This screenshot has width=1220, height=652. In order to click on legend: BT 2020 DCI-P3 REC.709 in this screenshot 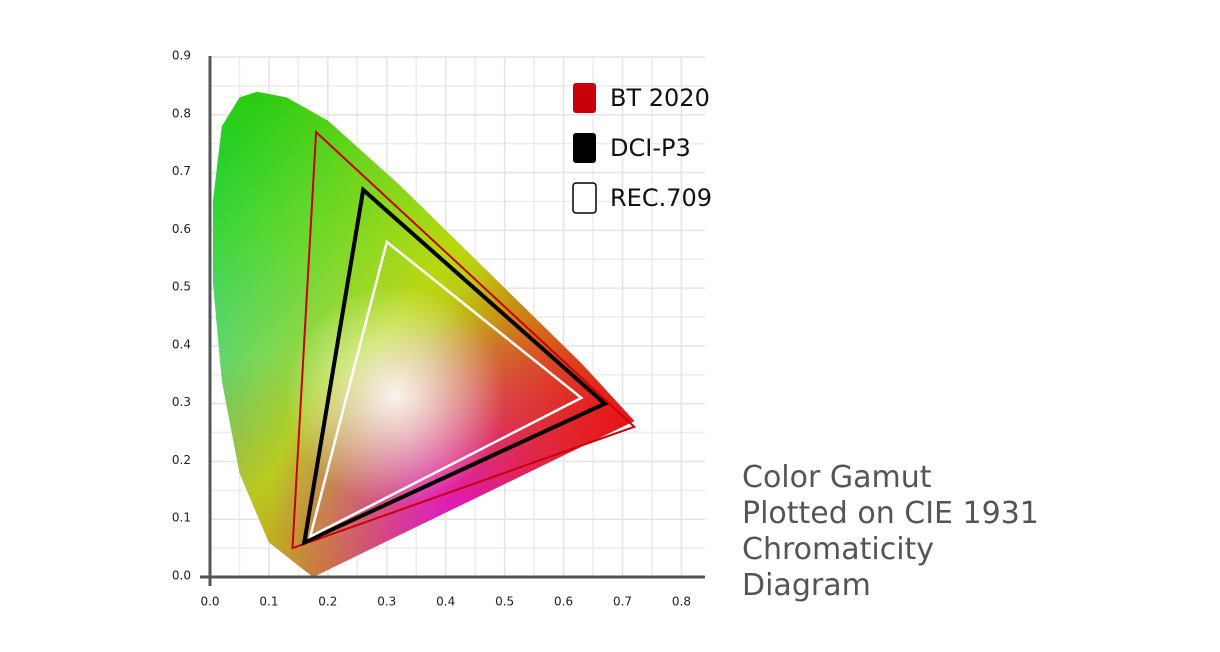, I will do `click(642, 148)`.